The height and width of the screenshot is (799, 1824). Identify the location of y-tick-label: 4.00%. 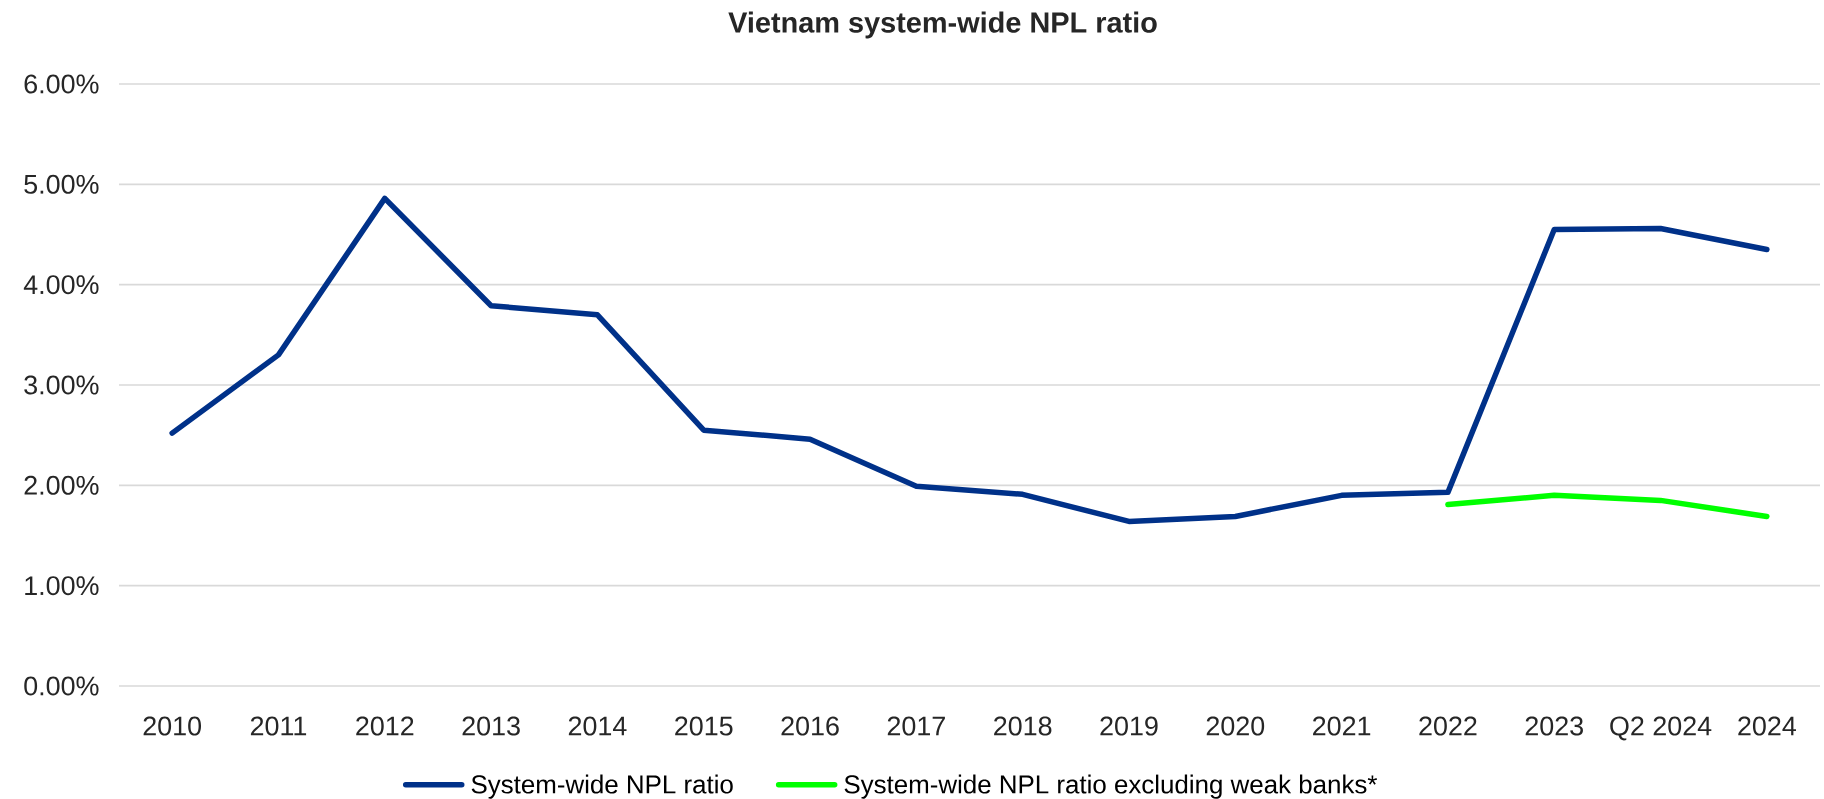
(61, 285).